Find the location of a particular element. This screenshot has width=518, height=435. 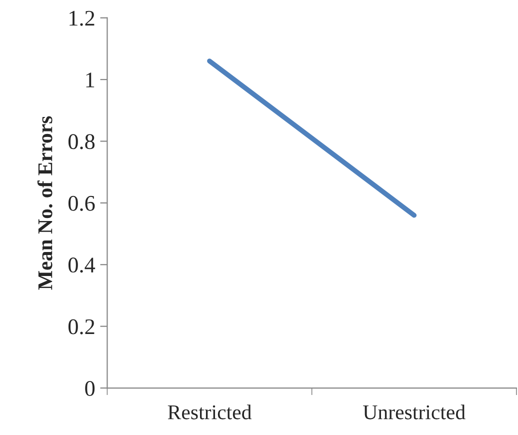

y-tick-label: 0.4 is located at coordinates (82, 265).